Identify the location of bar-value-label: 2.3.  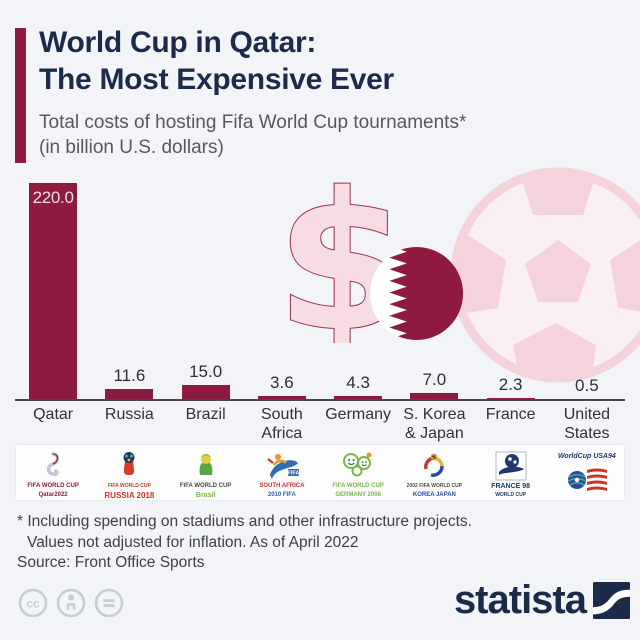
(510, 384).